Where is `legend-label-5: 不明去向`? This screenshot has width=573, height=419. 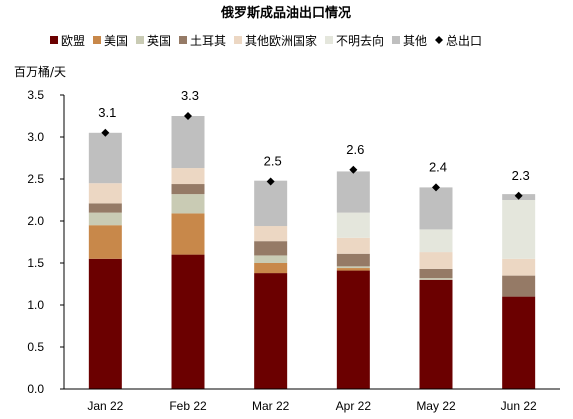
legend-label-5: 不明去向 is located at coordinates (360, 40).